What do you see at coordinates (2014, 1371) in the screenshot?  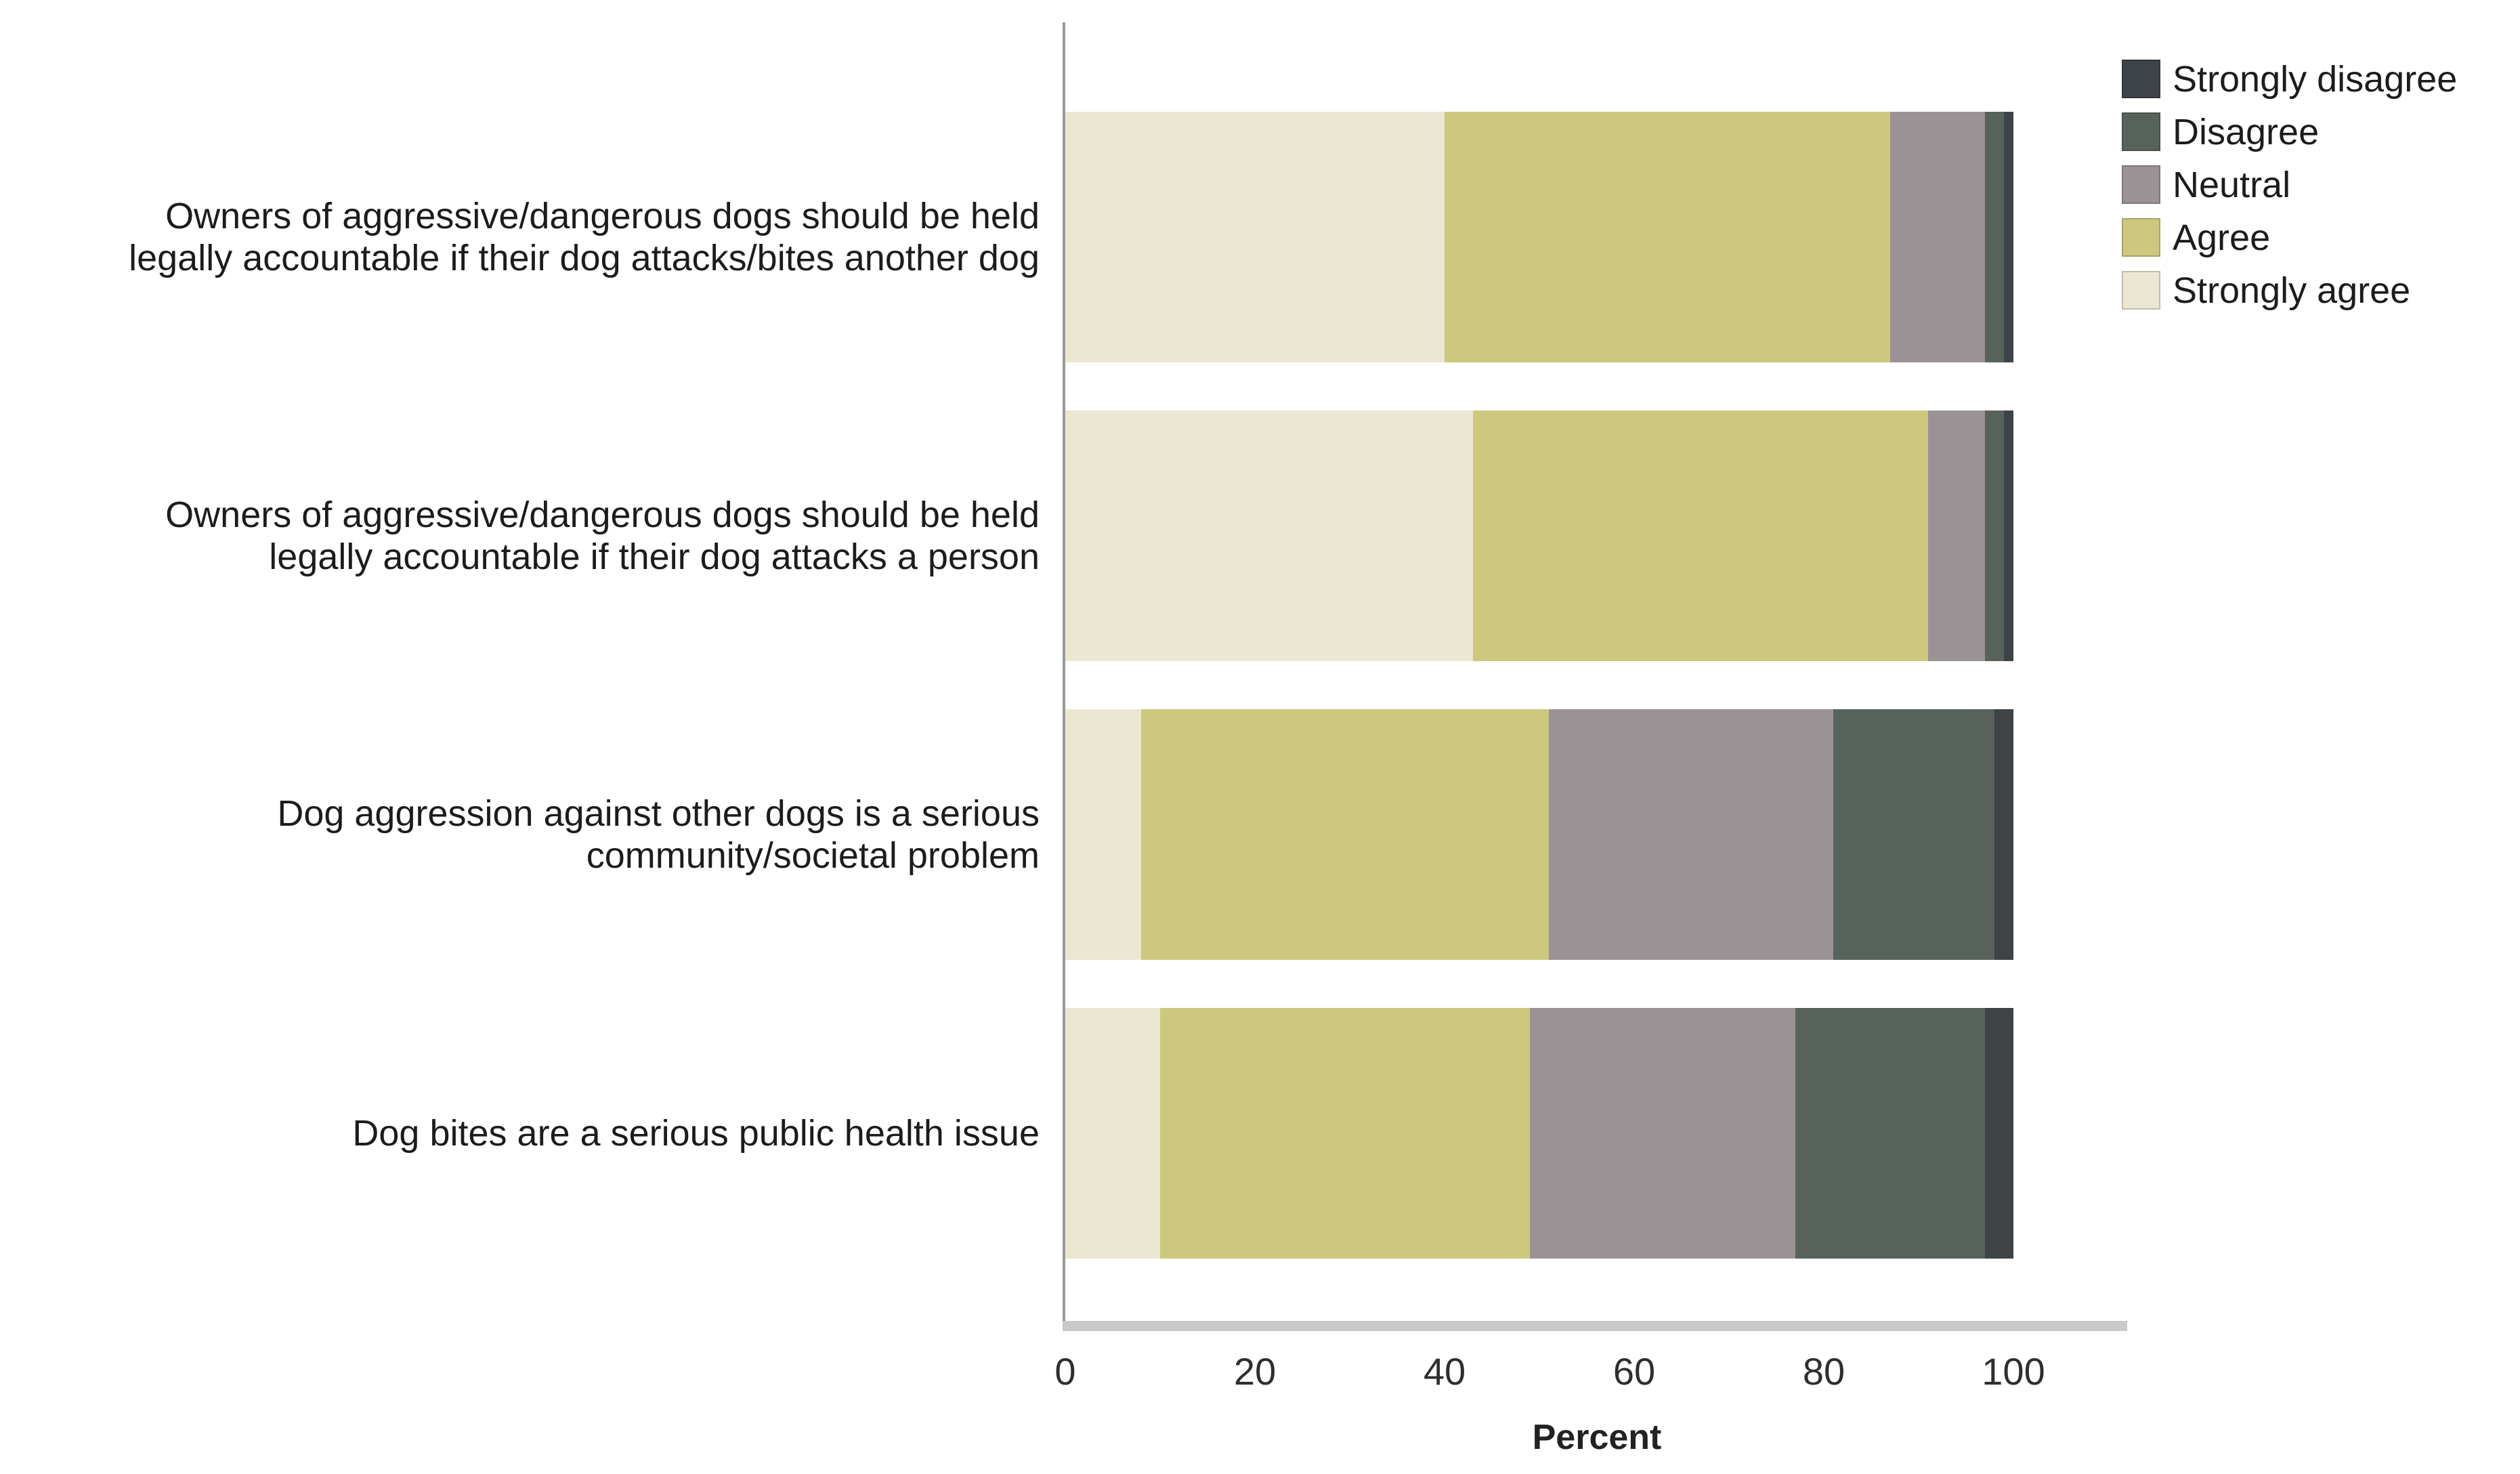 I see `x-tick-label: 100` at bounding box center [2014, 1371].